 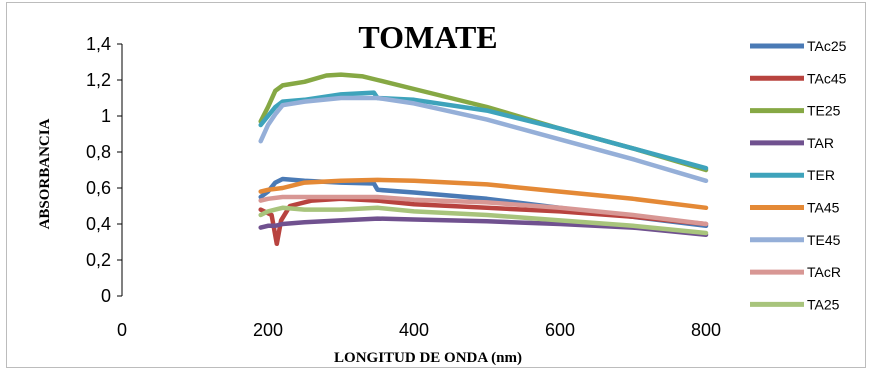 What do you see at coordinates (821, 175) in the screenshot?
I see `legend-label: TER` at bounding box center [821, 175].